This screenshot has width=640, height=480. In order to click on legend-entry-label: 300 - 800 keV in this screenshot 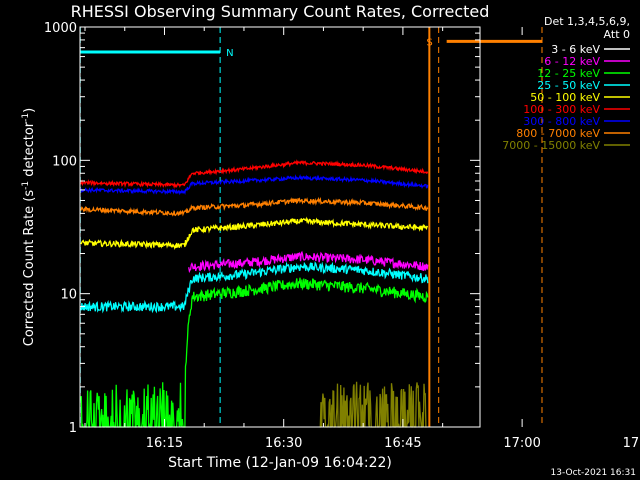, I will do `click(561, 121)`.